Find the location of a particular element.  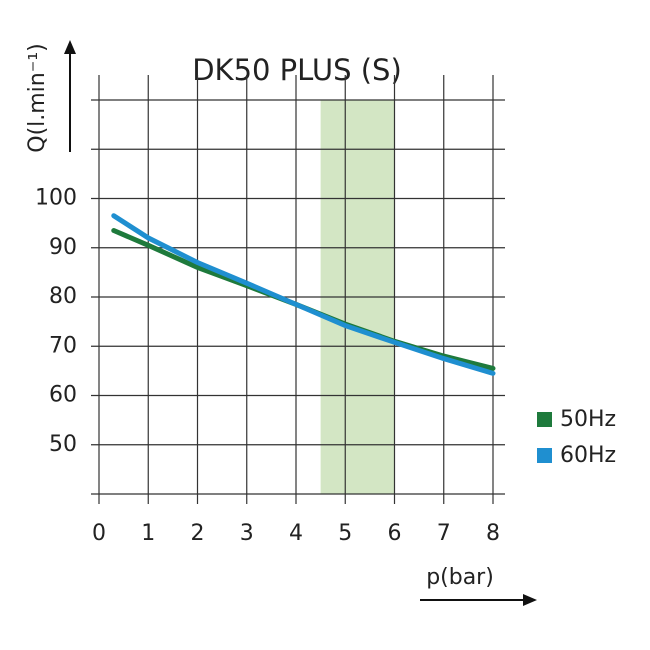

y-tick-label: 100 is located at coordinates (56, 198).